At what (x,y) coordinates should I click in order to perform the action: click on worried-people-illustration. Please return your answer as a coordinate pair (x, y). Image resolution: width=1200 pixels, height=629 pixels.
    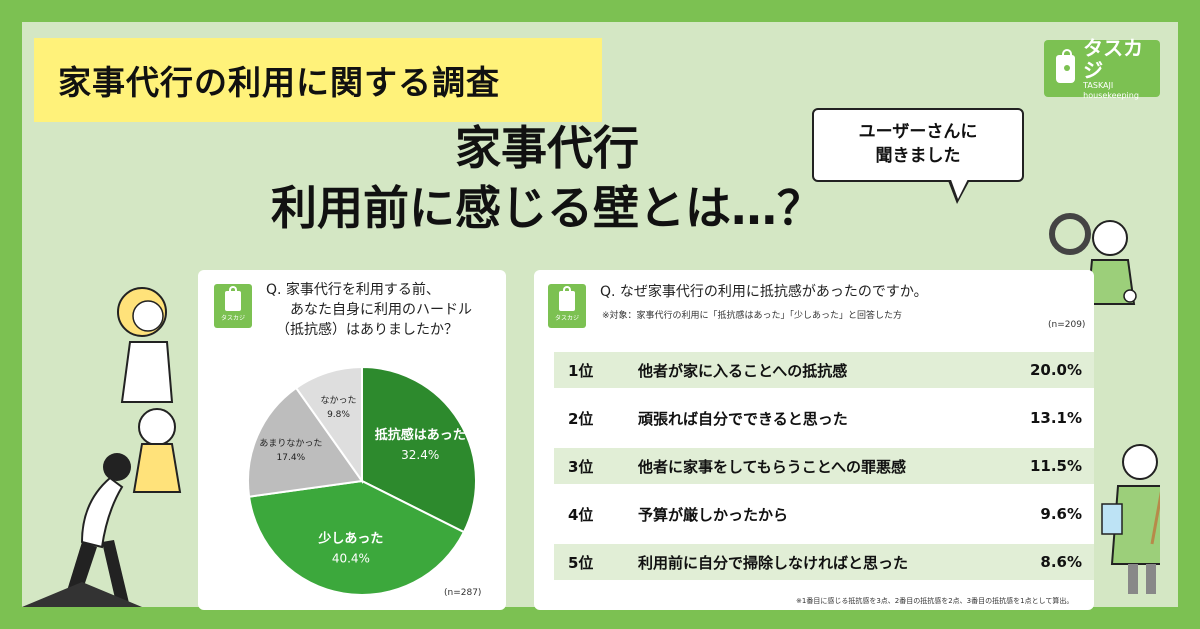
    Looking at the image, I should click on (102, 447).